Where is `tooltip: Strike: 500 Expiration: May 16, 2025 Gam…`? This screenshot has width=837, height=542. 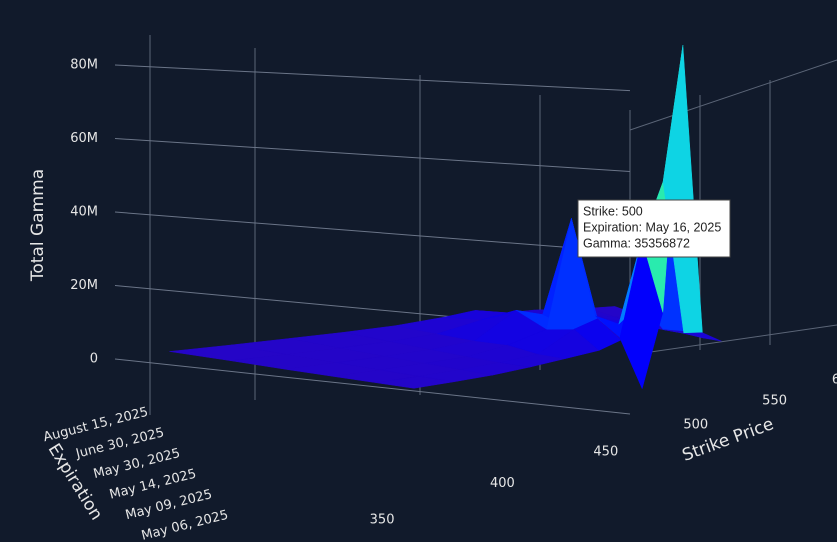
tooltip: Strike: 500 Expiration: May 16, 2025 Gam… is located at coordinates (654, 228).